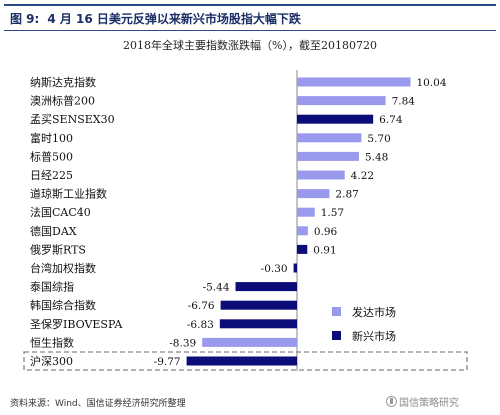  Describe the element at coordinates (62, 101) in the screenshot. I see `category-label: 澳洲标普200` at that location.